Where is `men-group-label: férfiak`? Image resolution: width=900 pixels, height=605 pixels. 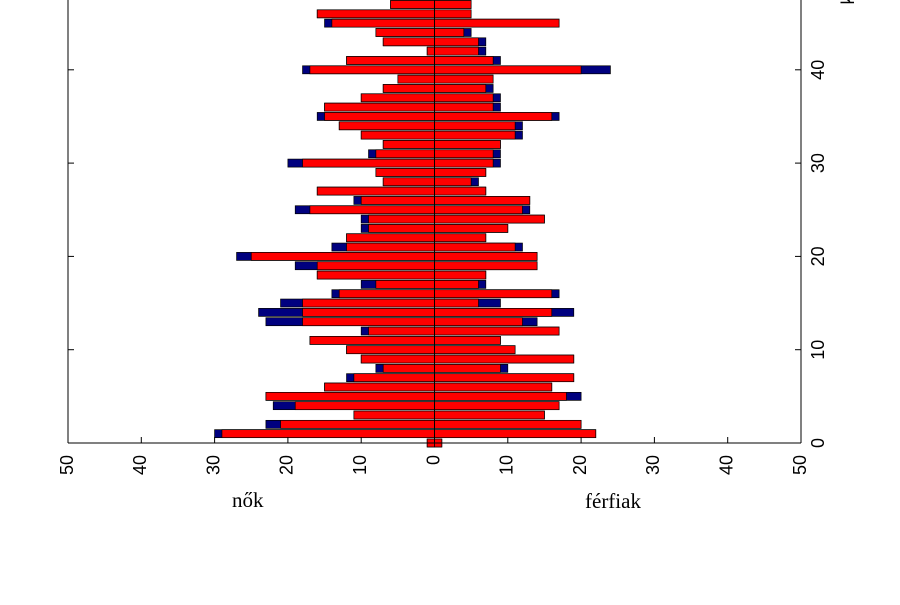
men-group-label: férfiak is located at coordinates (613, 501).